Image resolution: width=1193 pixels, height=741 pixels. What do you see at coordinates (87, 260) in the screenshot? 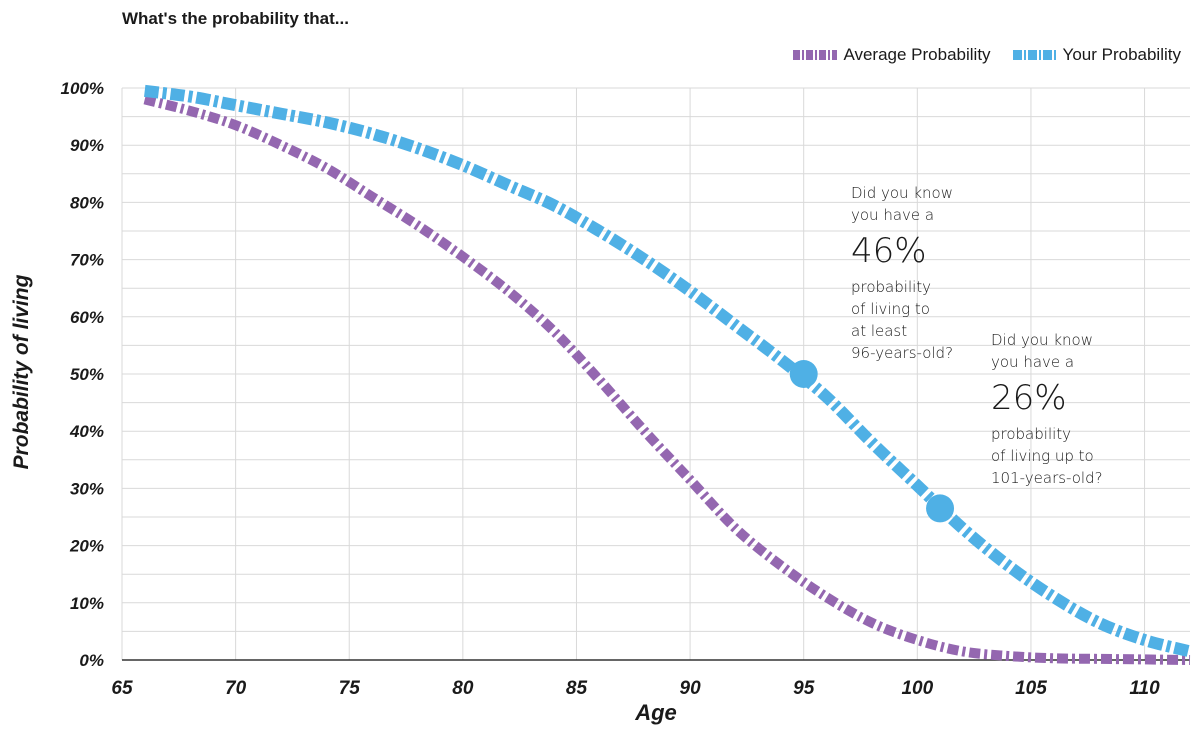
I see `y-tick-label: 70%` at bounding box center [87, 260].